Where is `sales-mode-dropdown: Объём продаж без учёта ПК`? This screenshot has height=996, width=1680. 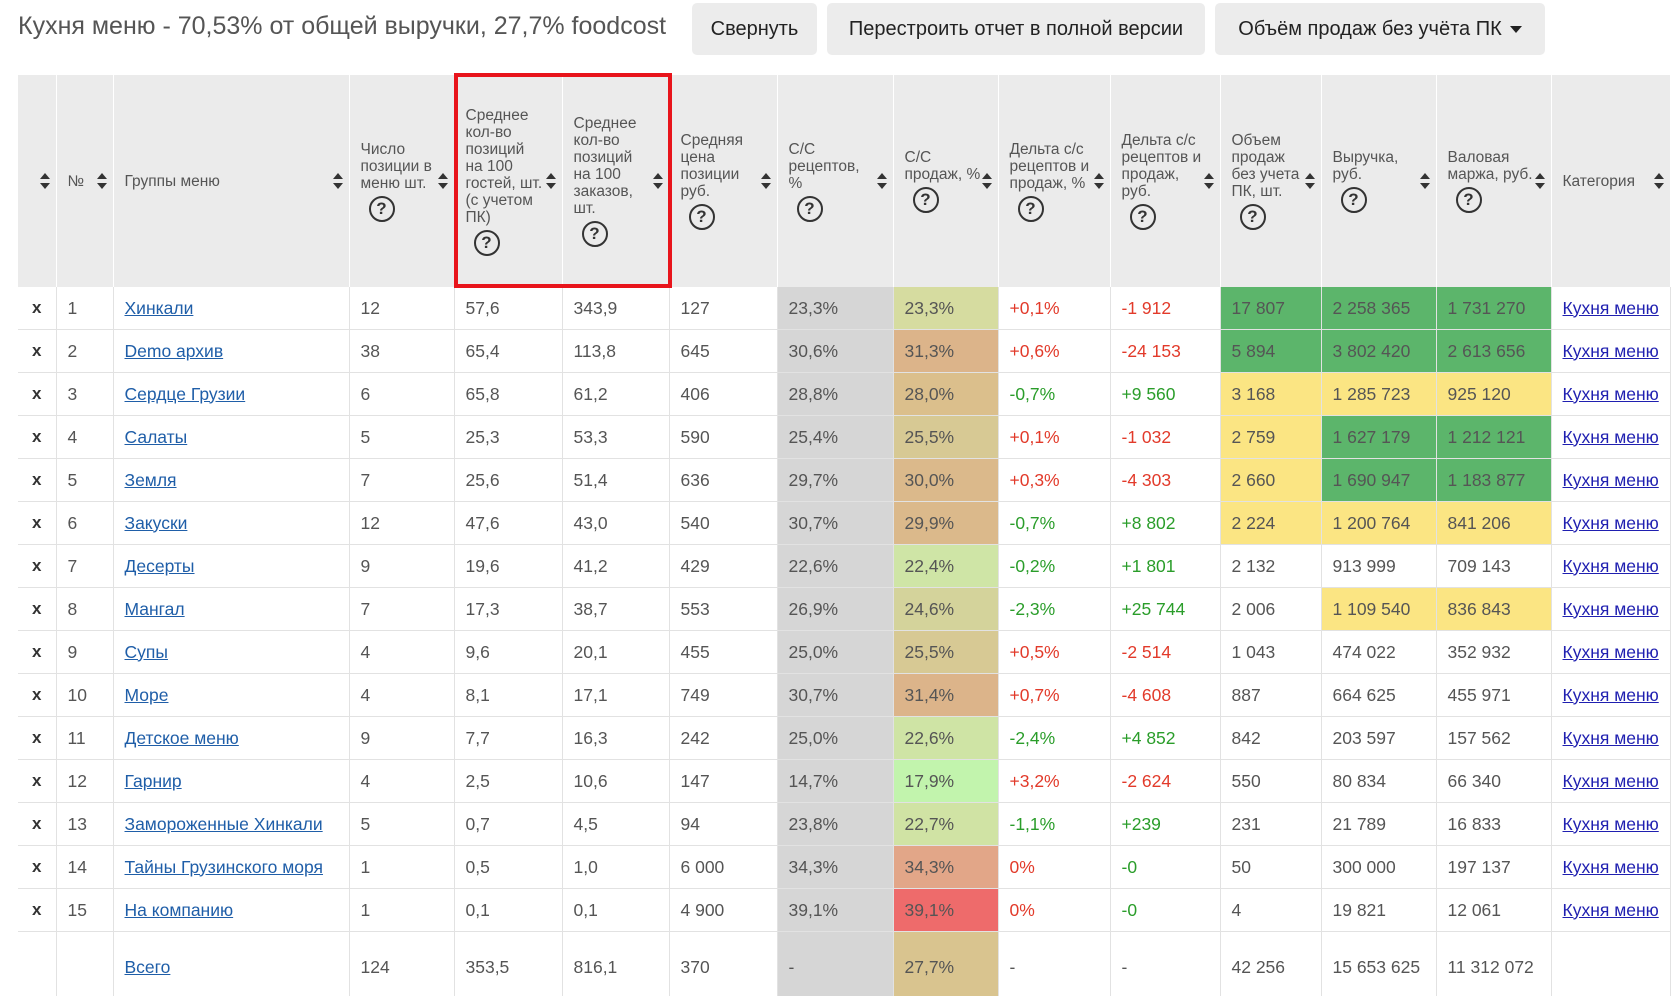 sales-mode-dropdown: Объём продаж без учёта ПК is located at coordinates (1380, 29).